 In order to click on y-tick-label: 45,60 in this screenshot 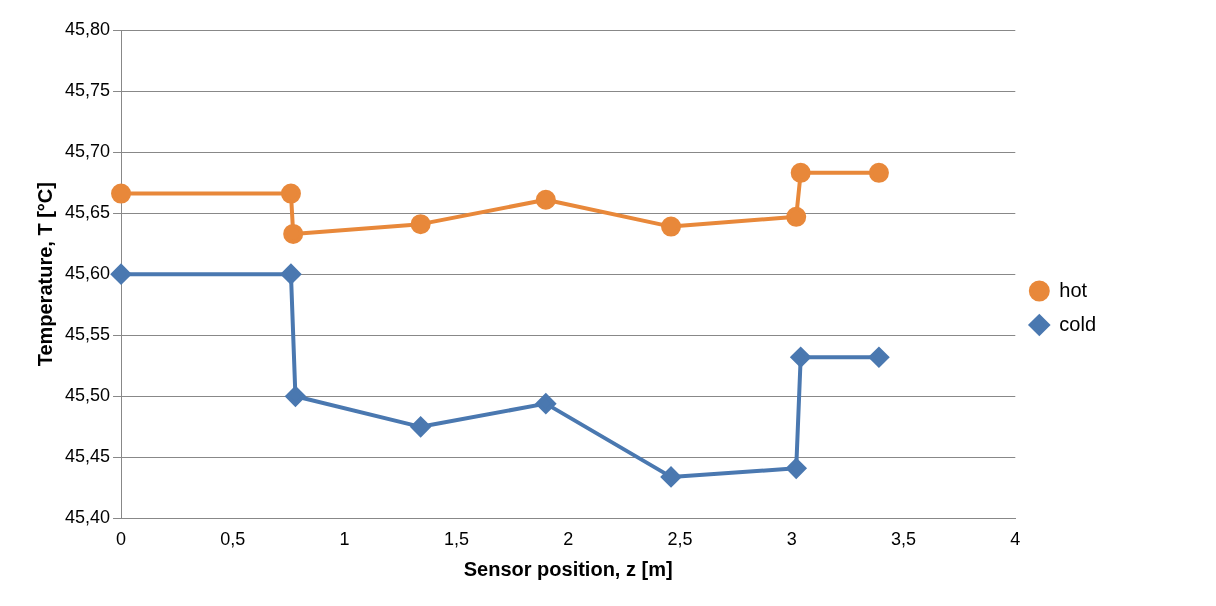, I will do `click(88, 273)`.